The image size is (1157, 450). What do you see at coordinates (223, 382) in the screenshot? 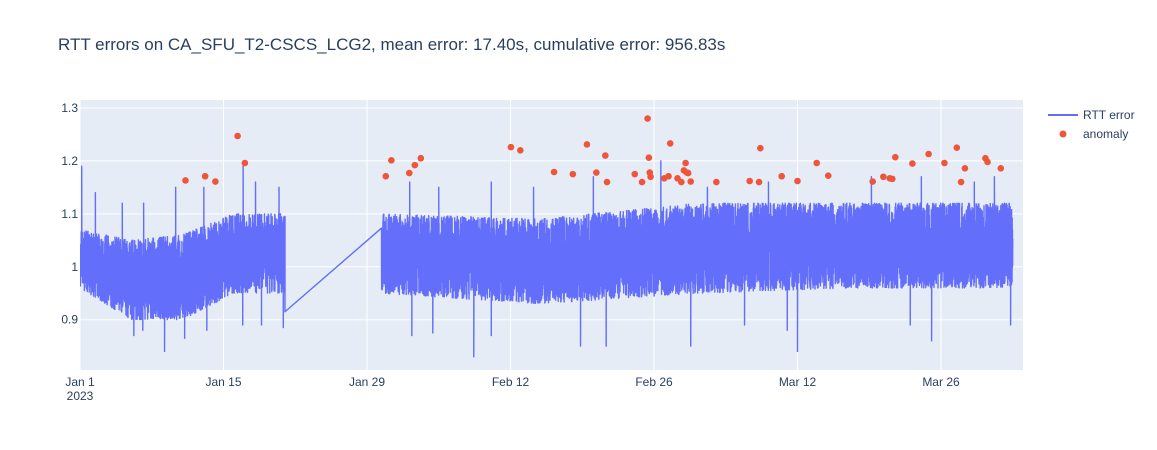
I see `x-tick-label: Jan 15` at bounding box center [223, 382].